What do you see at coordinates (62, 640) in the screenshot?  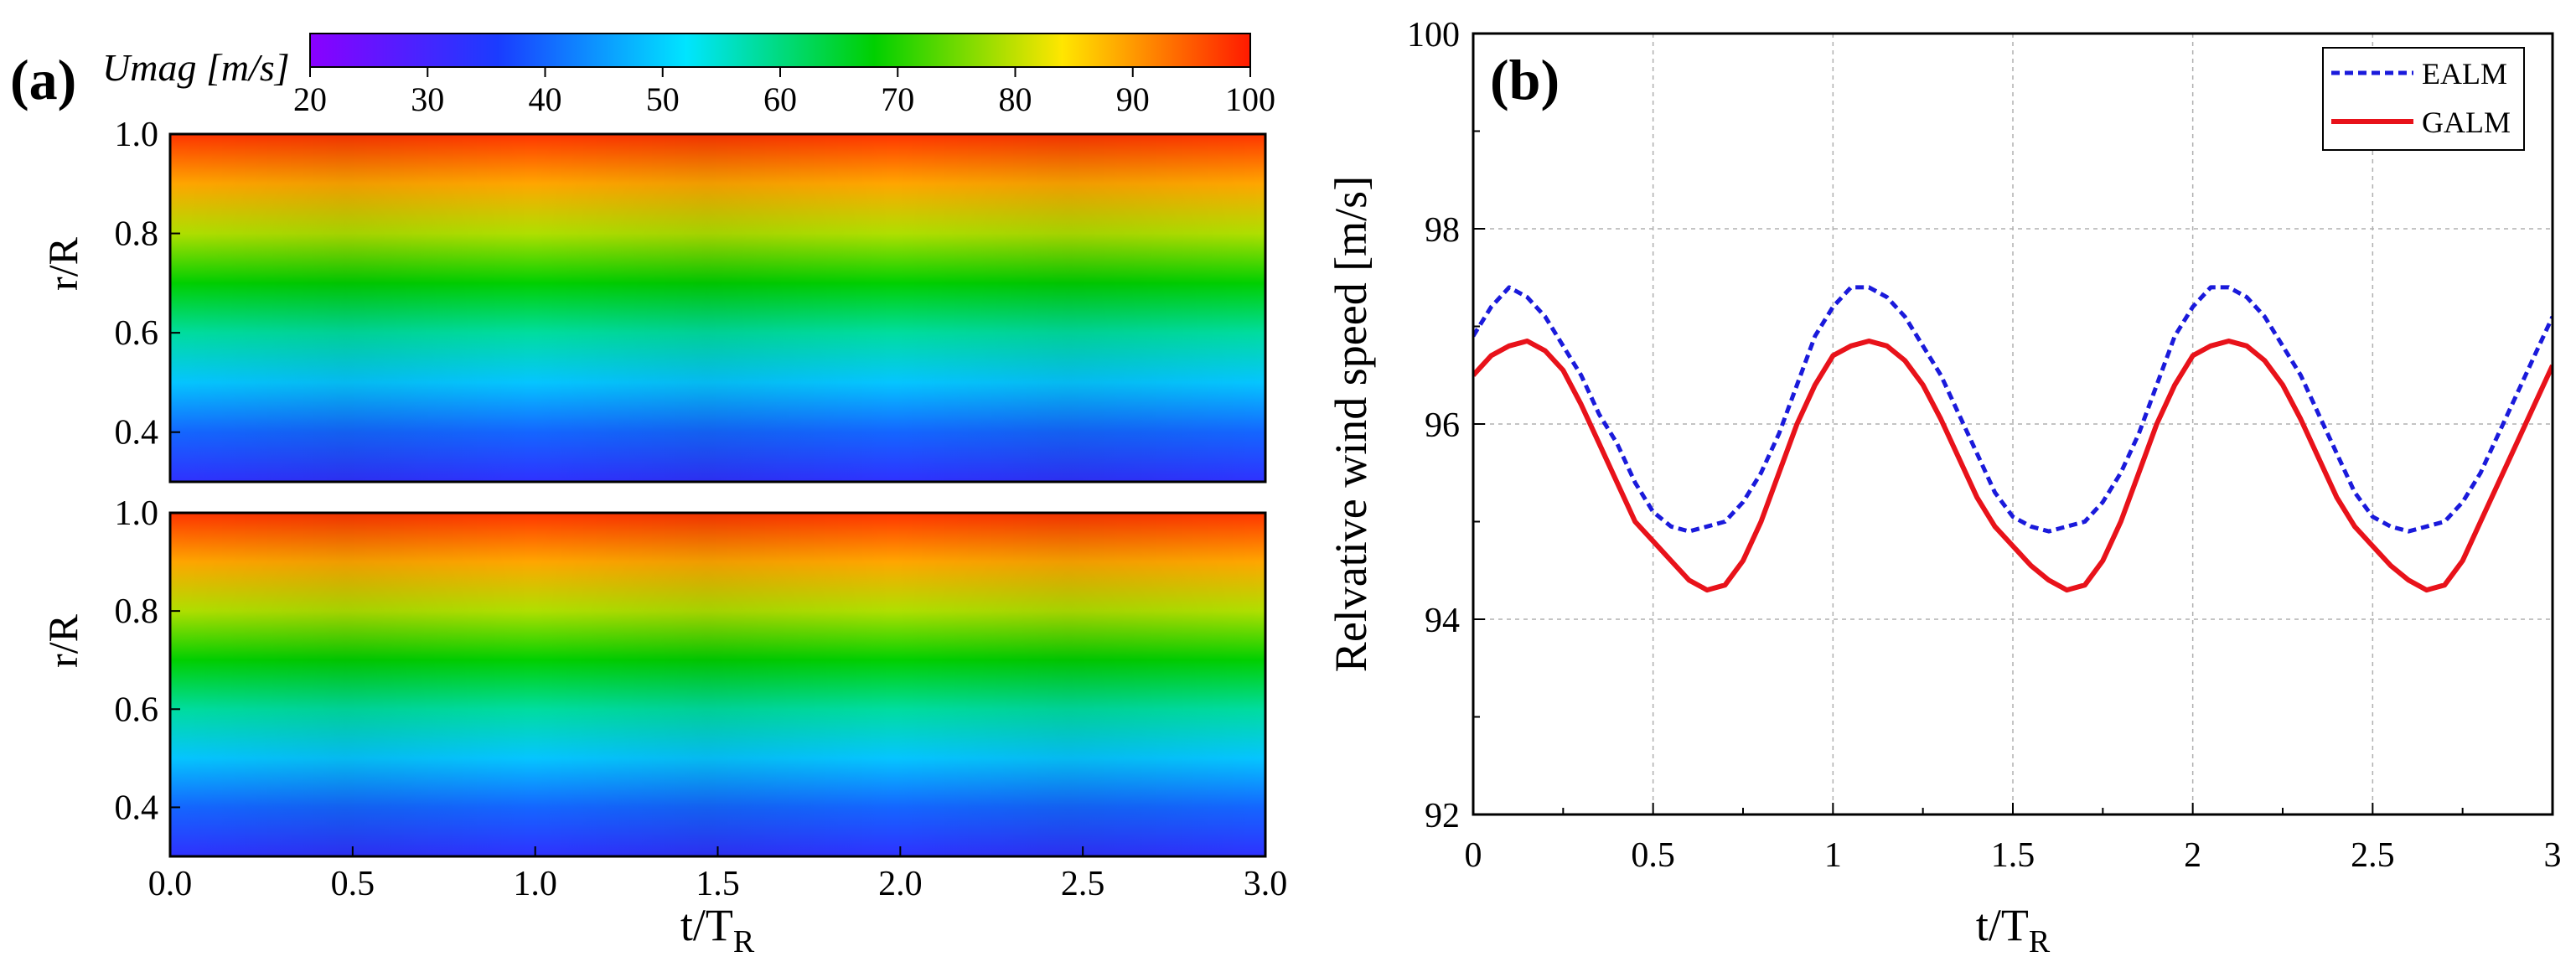 I see `heatmap-bottom-ylabel: r/R` at bounding box center [62, 640].